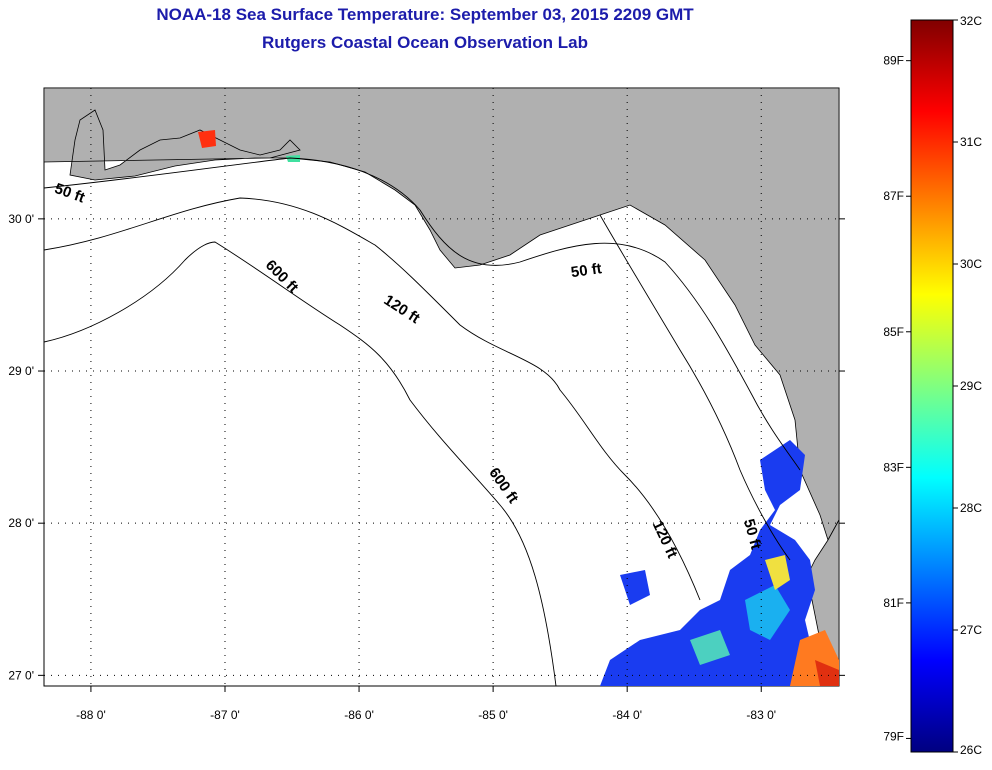  I want to click on map-subtitle: Rutgers Coastal Ocean Observation Lab, so click(425, 42).